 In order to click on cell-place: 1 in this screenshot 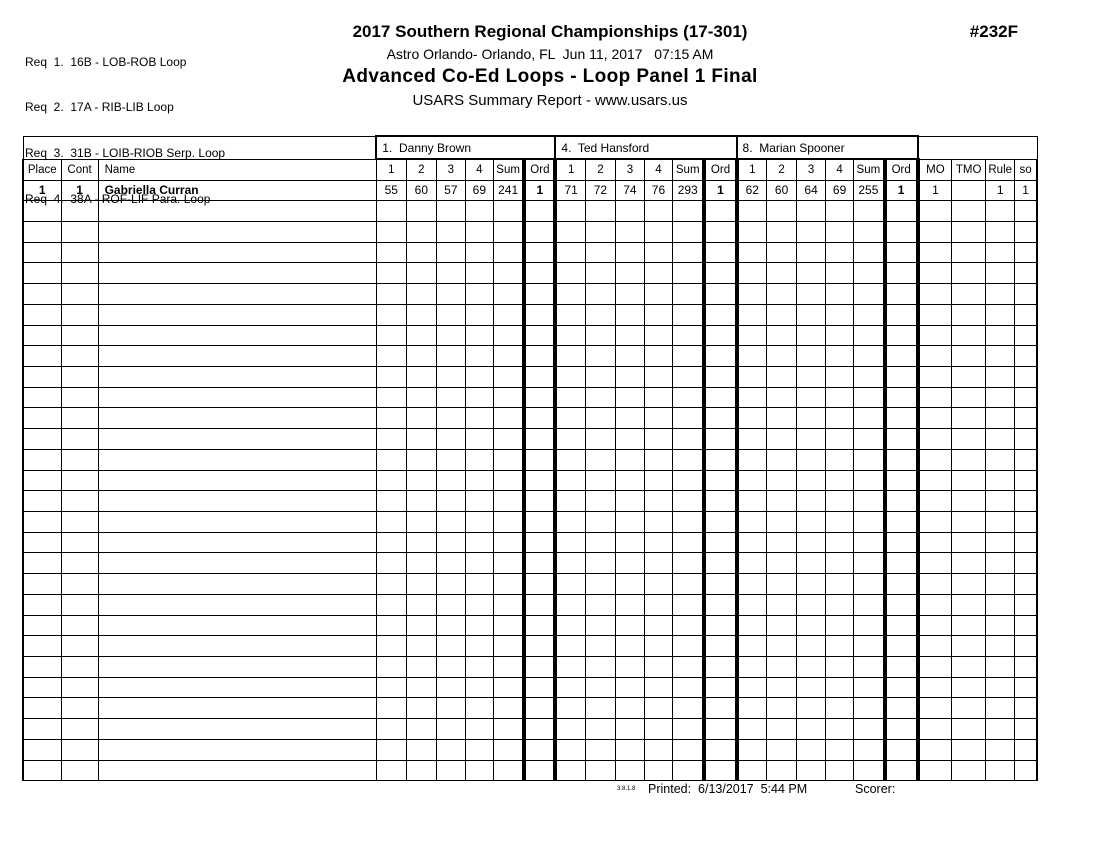, I will do `click(41, 190)`.